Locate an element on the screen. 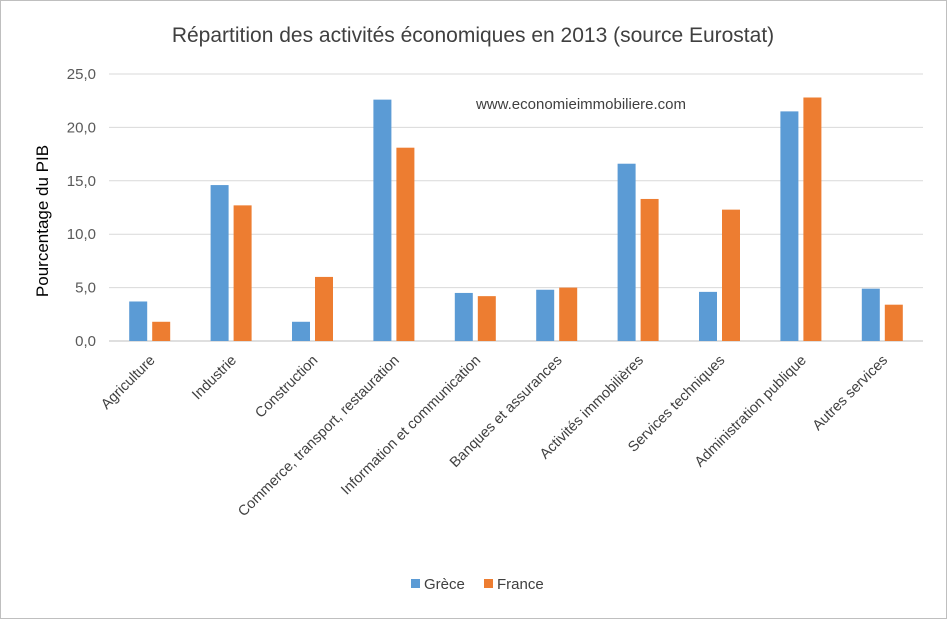 Image resolution: width=947 pixels, height=619 pixels. y-tick-label: 5,0 is located at coordinates (85, 288).